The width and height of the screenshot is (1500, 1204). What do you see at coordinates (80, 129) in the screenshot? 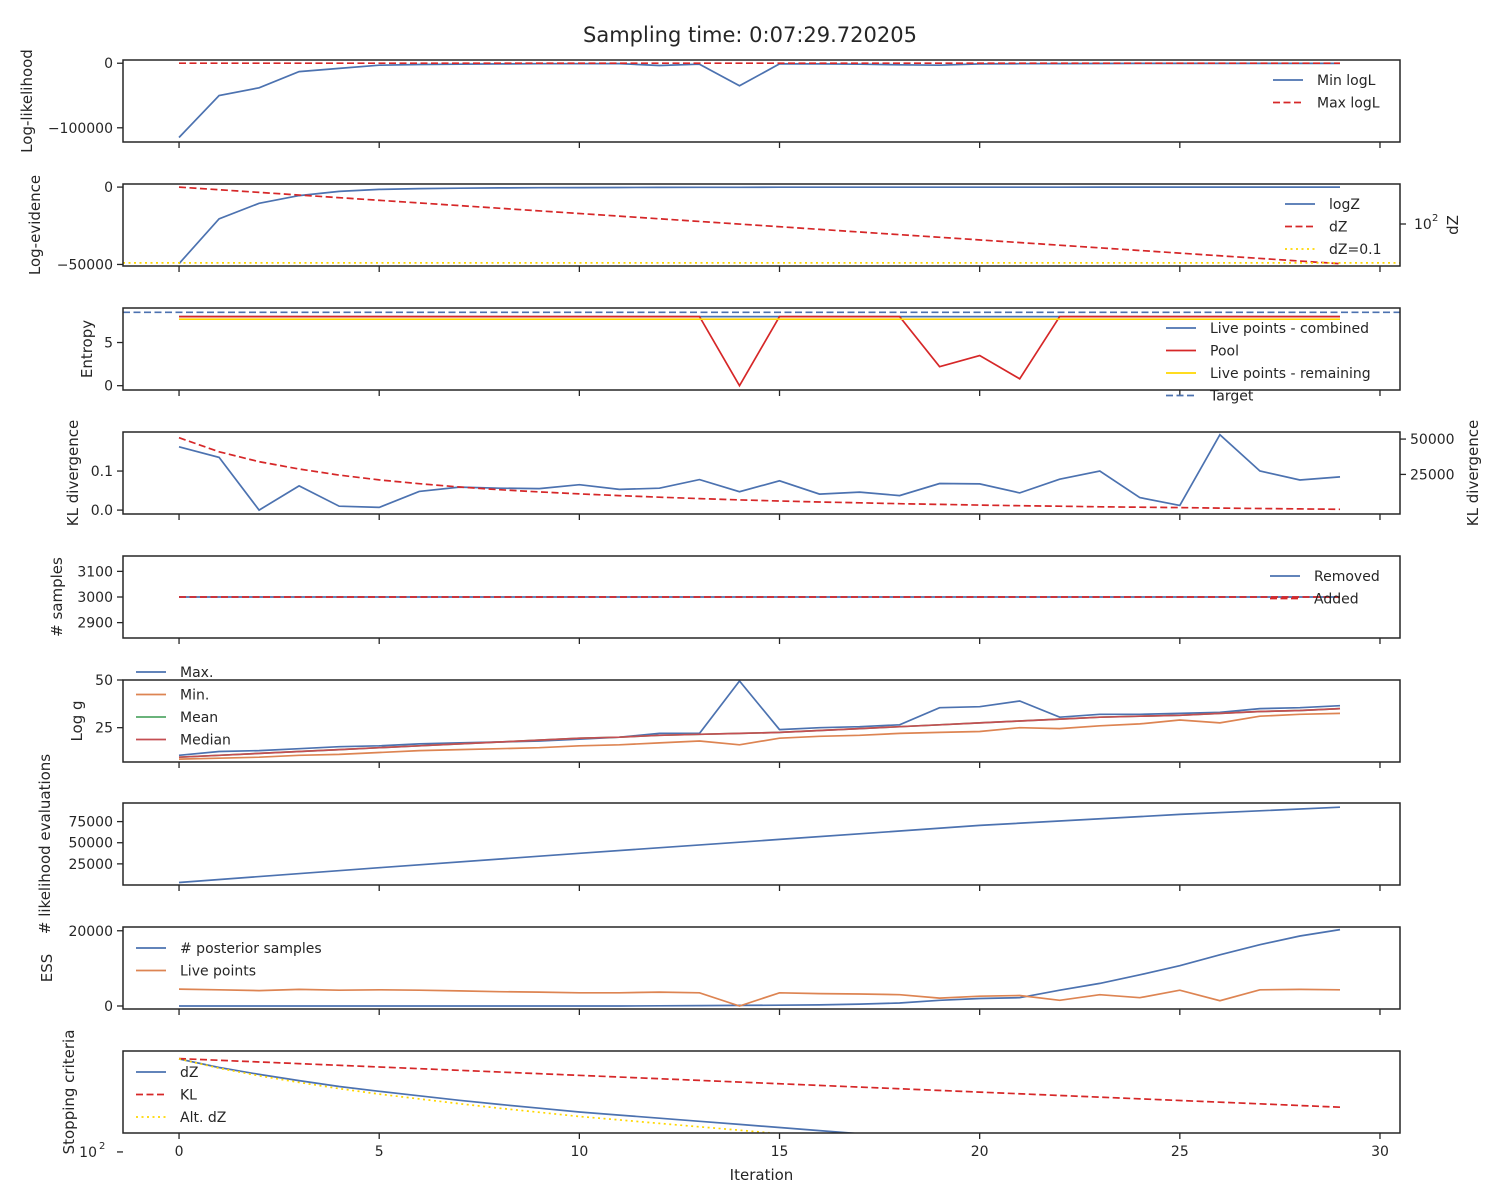
I see `y-tick-label: −100000` at bounding box center [80, 129].